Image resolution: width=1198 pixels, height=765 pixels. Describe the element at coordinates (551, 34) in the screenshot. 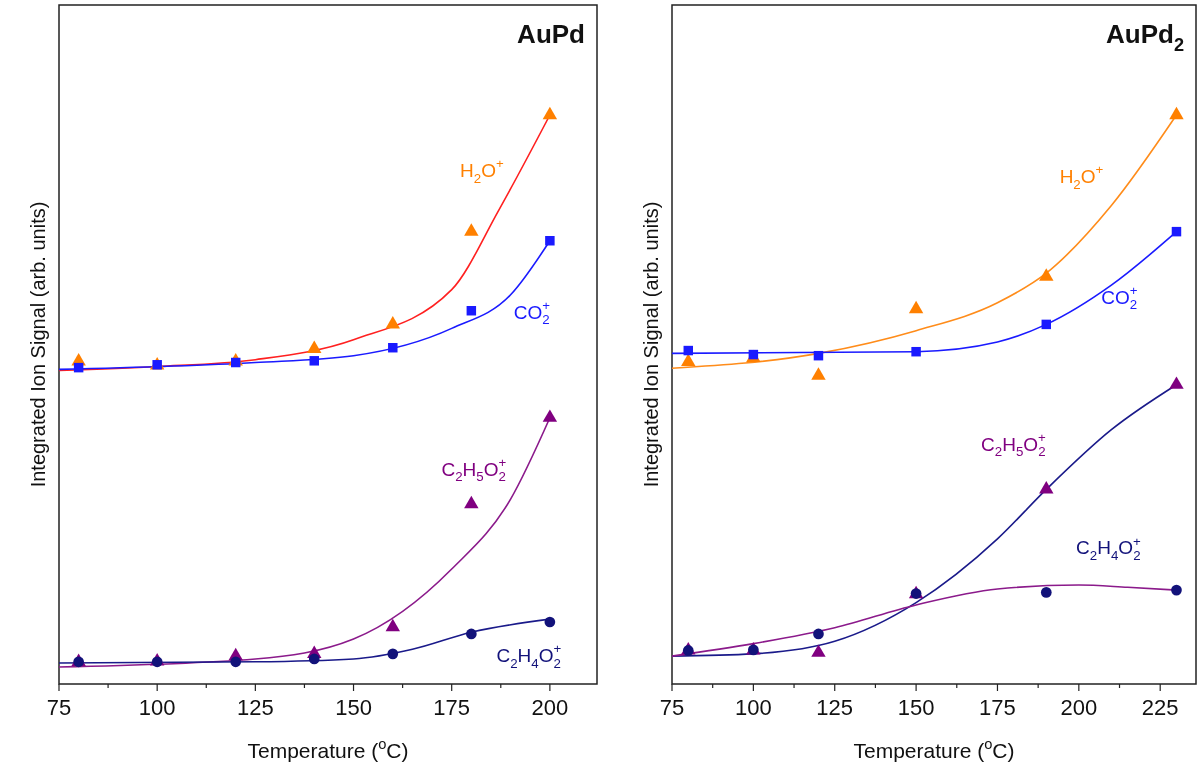

I see `chart-title: AuPd` at that location.